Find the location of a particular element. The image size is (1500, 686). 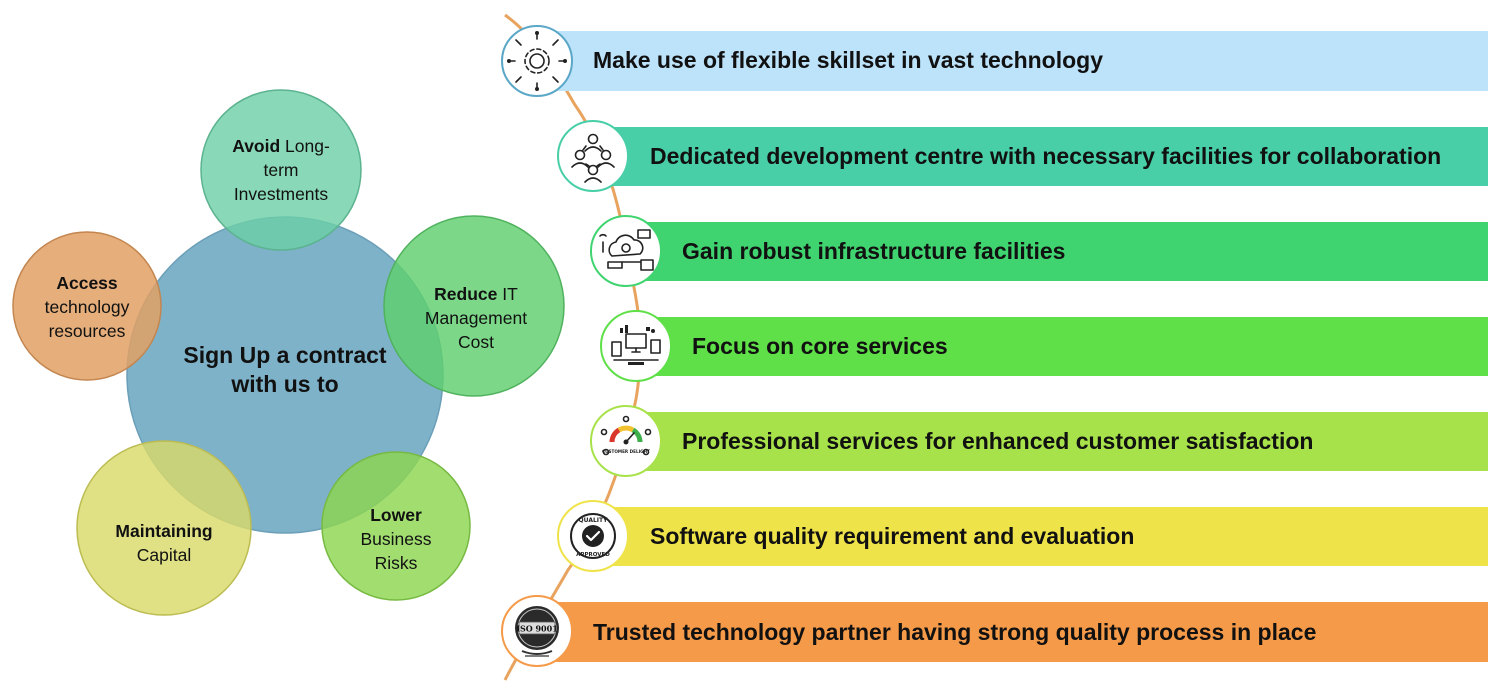

petal-circle-reduce is located at coordinates (474, 306).